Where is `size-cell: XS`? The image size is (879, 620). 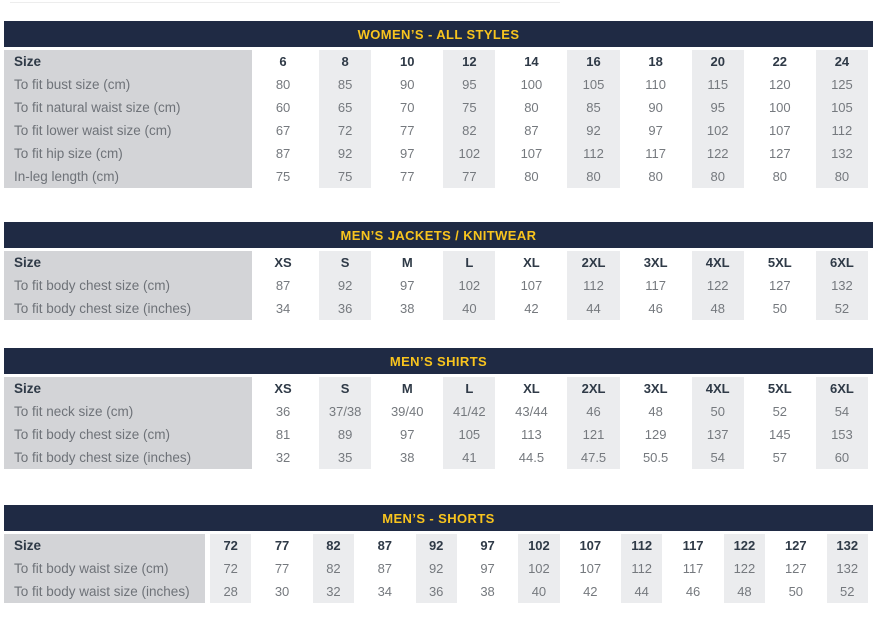 size-cell: XS is located at coordinates (283, 262).